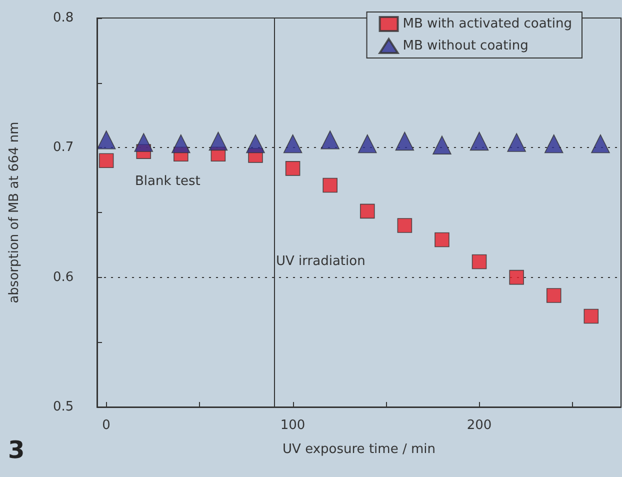 This screenshot has width=622, height=477. I want to click on x-axis-title: UV exposure time / min, so click(359, 449).